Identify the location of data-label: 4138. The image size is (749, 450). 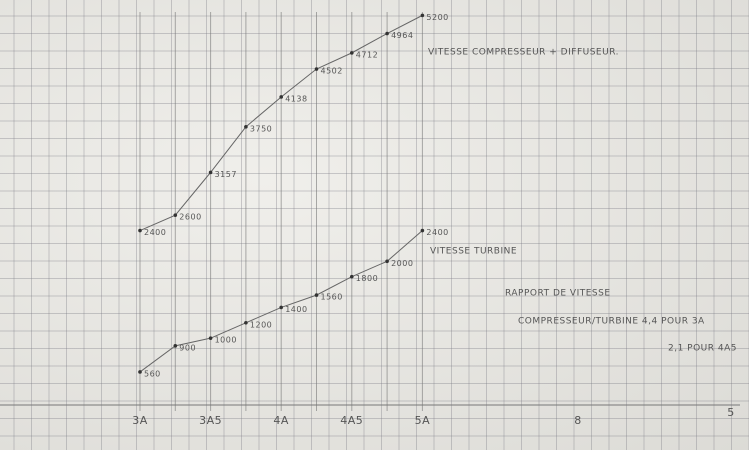
(296, 98).